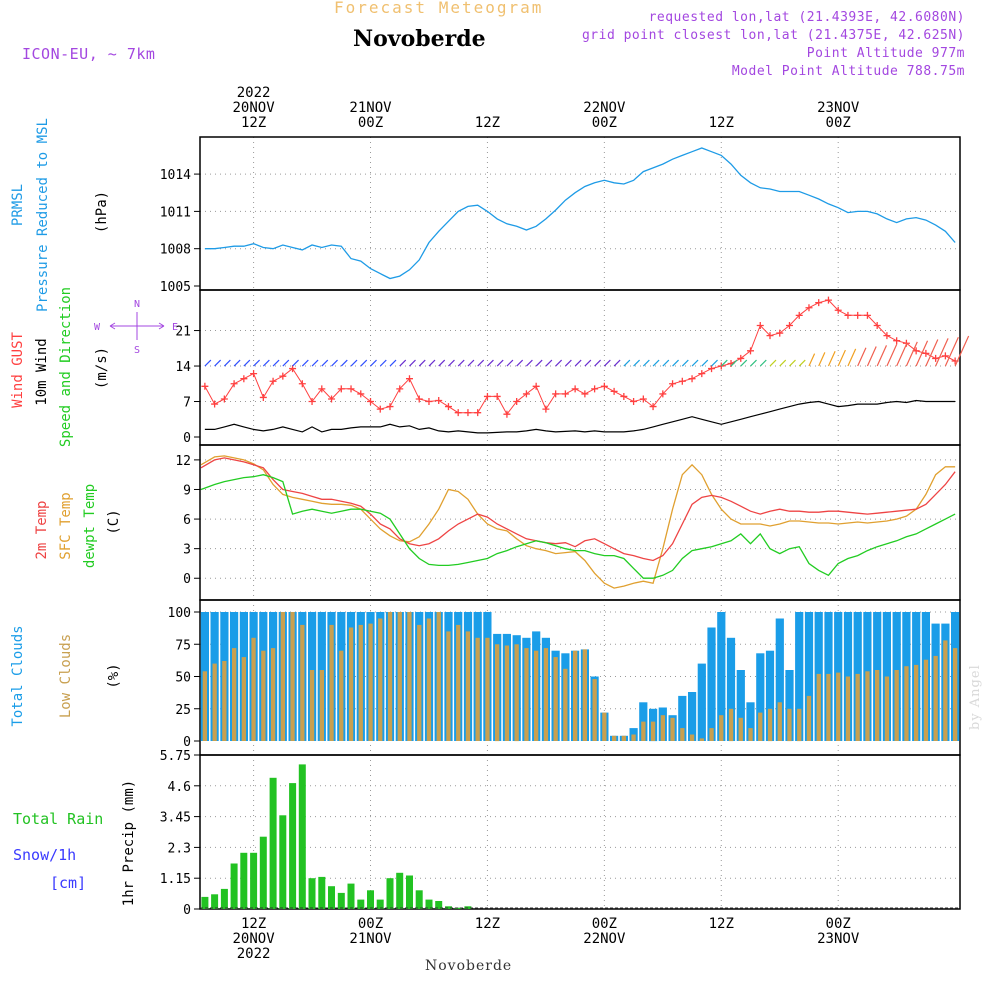  What do you see at coordinates (183, 678) in the screenshot?
I see `clouds-ytick-label: 50` at bounding box center [183, 678].